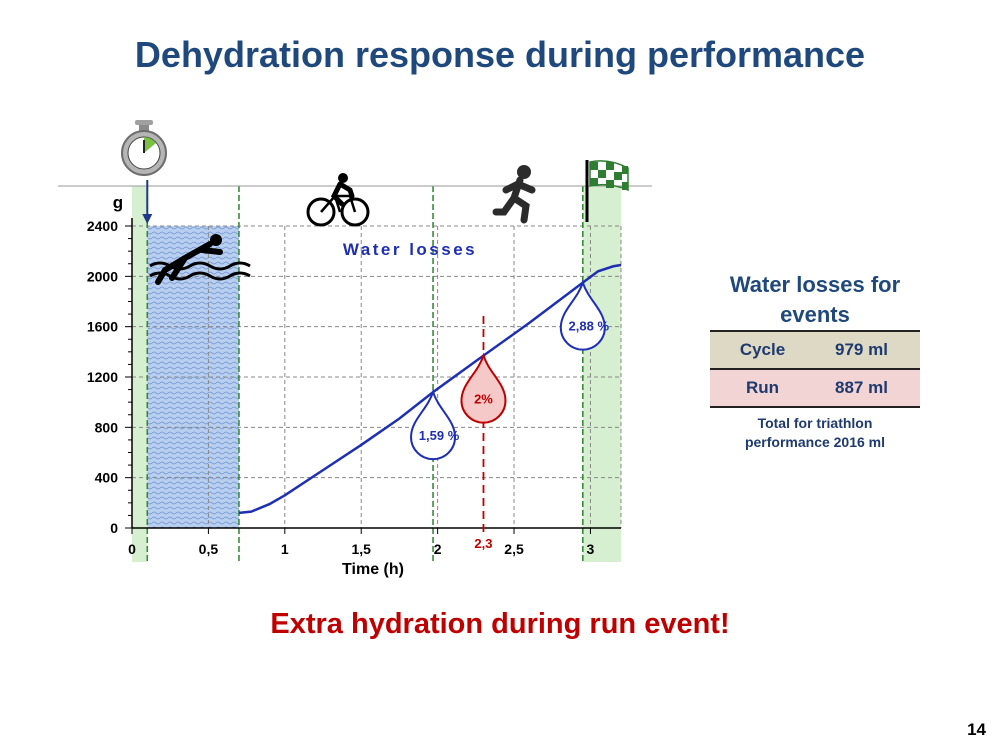 The image size is (1000, 750). What do you see at coordinates (762, 387) in the screenshot?
I see `event-name: Run` at bounding box center [762, 387].